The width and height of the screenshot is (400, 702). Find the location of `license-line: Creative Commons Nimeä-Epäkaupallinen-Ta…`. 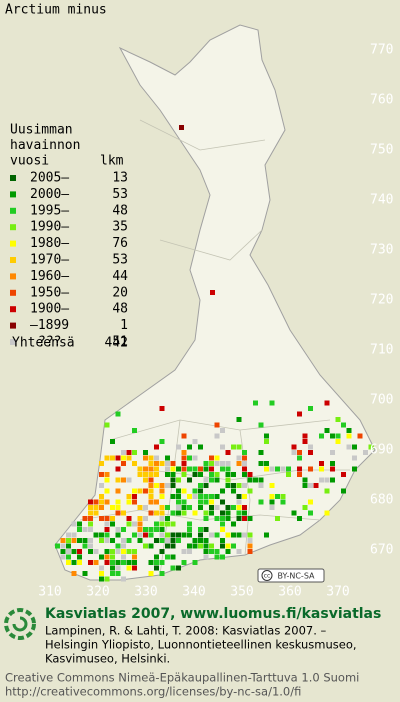

license-line: Creative Commons Nimeä-Epäkaupallinen-Ta… is located at coordinates (182, 678).